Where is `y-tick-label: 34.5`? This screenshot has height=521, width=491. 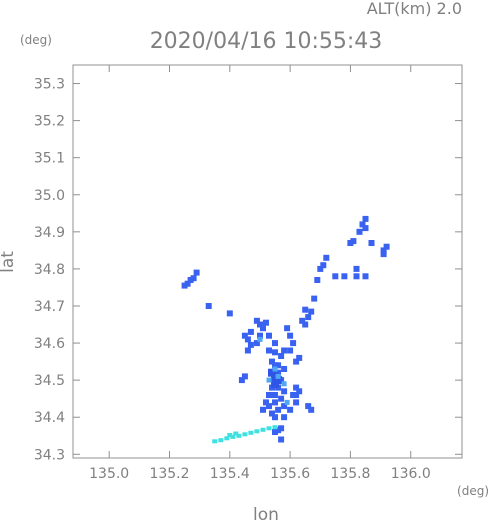 y-tick-label: 34.5 is located at coordinates (49, 381).